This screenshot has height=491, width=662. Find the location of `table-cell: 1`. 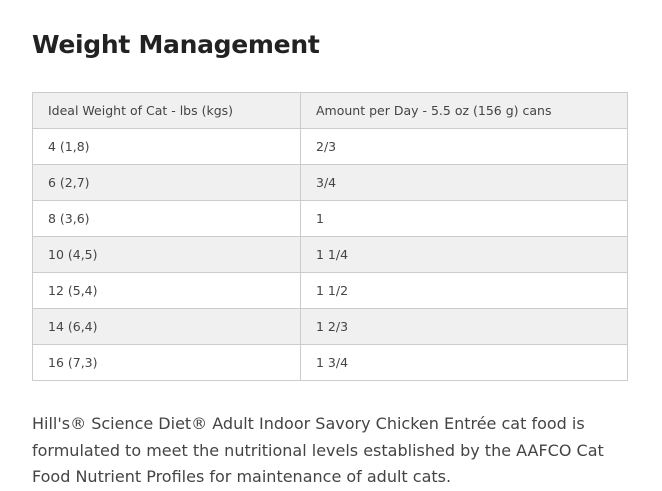

table-cell: 1 is located at coordinates (464, 218).